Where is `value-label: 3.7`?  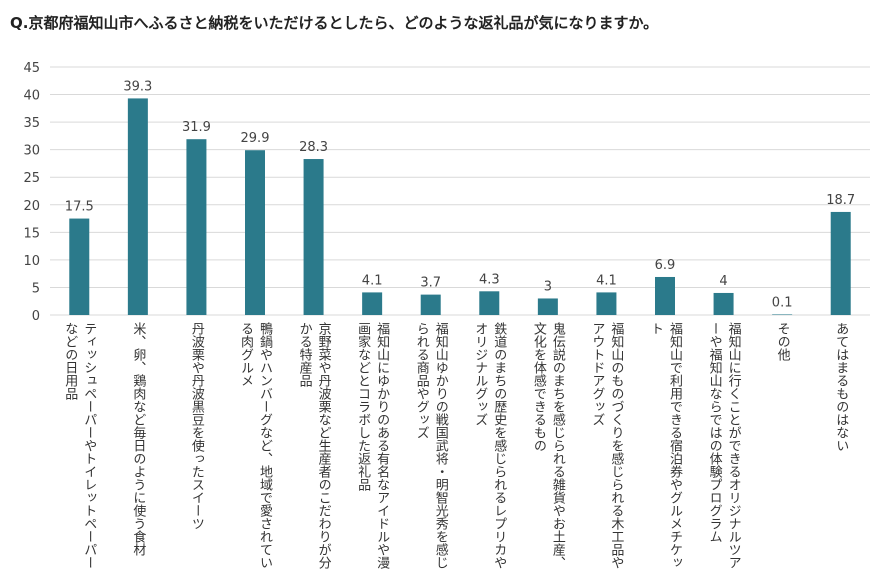
value-label: 3.7 is located at coordinates (430, 283).